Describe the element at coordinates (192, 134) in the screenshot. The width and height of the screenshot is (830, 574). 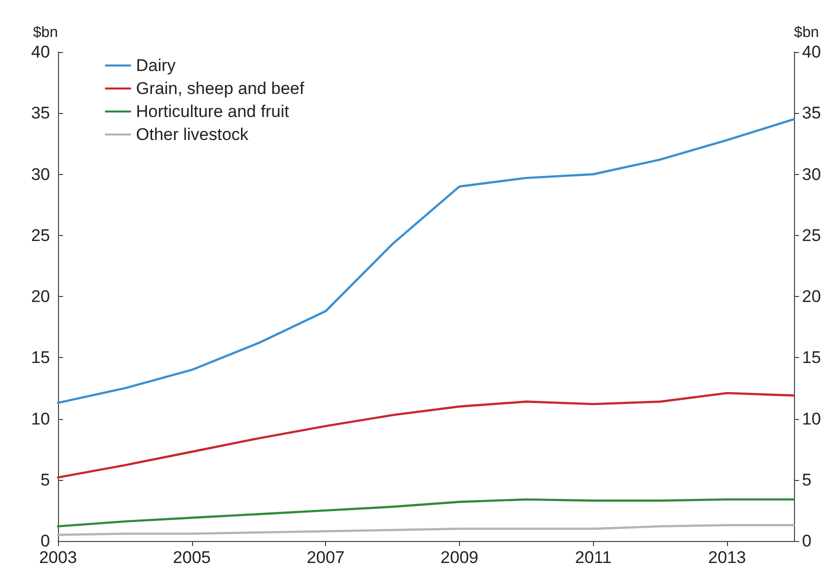
I see `legend-label: Other livestock` at that location.